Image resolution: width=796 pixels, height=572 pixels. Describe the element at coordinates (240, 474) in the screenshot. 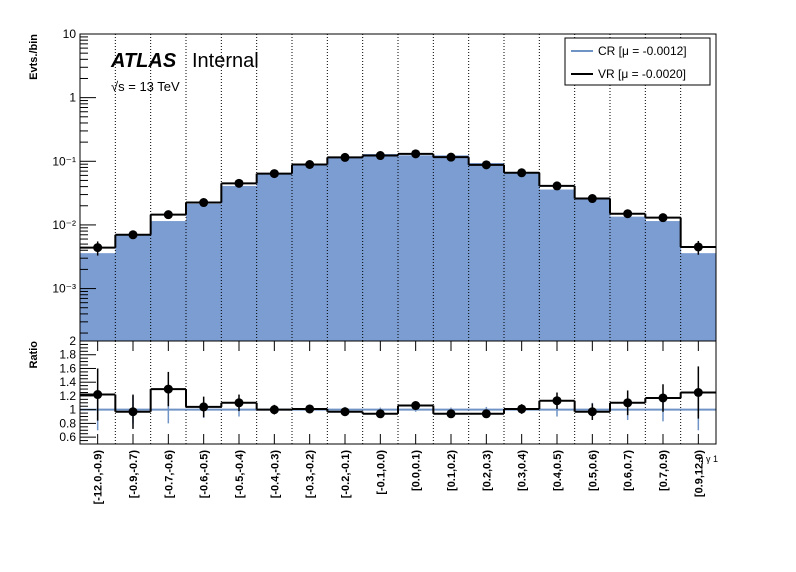

I see `x-tick-label: [-0.5,-0.4)` at that location.